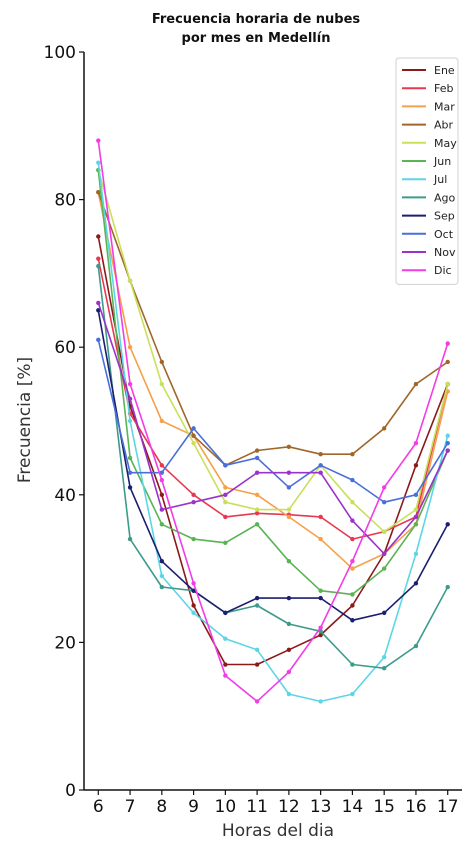 This screenshot has height=844, width=471. Describe the element at coordinates (65, 643) in the screenshot. I see `y-tick-label: 20` at that location.